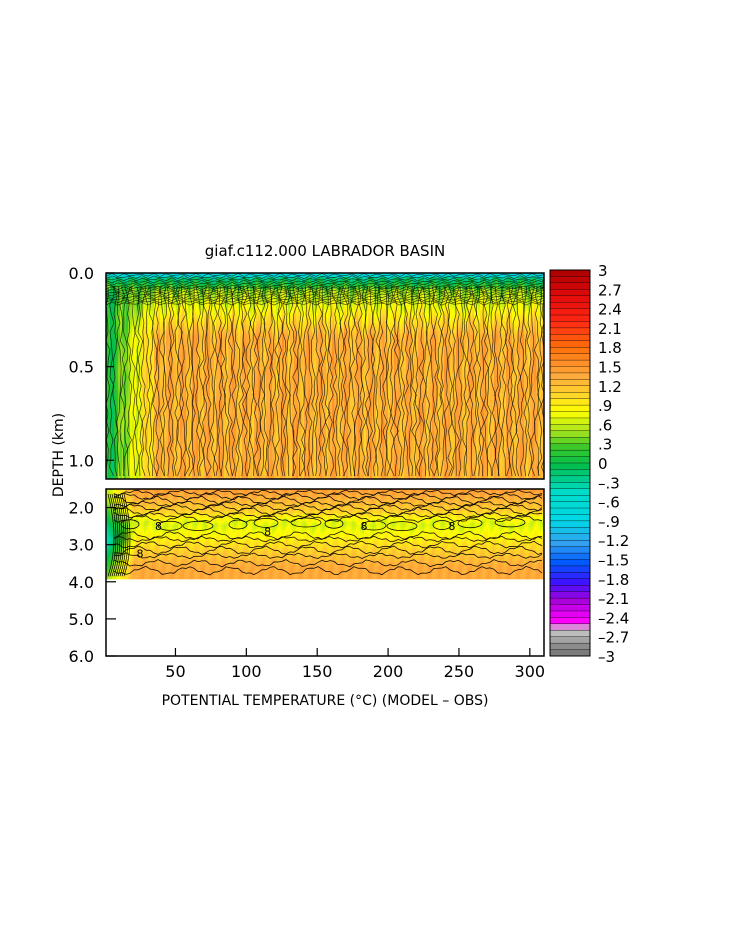 The height and width of the screenshot is (945, 733). Describe the element at coordinates (175, 671) in the screenshot. I see `x-tick-label: 50` at that location.